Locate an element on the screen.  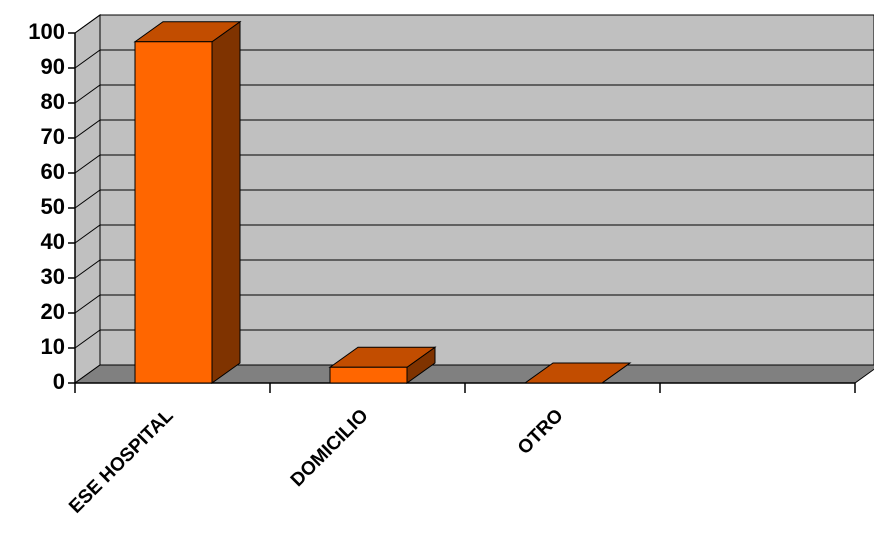
bar-side is located at coordinates (226, 202).